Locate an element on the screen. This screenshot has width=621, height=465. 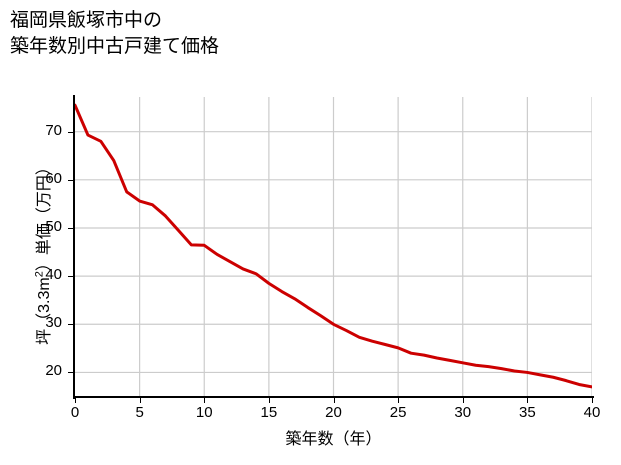
x-tick-label: 10 is located at coordinates (204, 412).